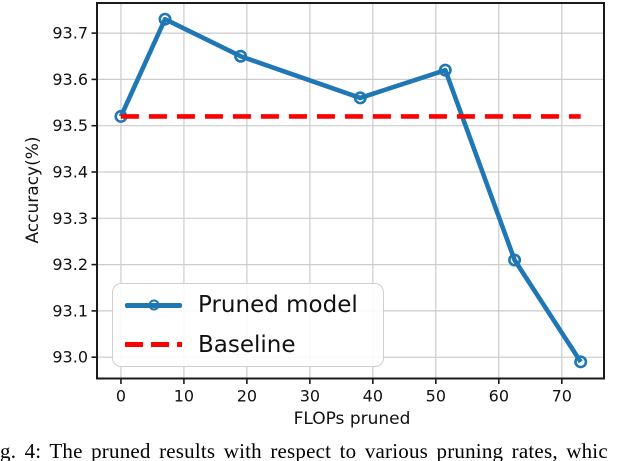 The image size is (640, 461). What do you see at coordinates (184, 396) in the screenshot?
I see `x-tick-label: 10` at bounding box center [184, 396].